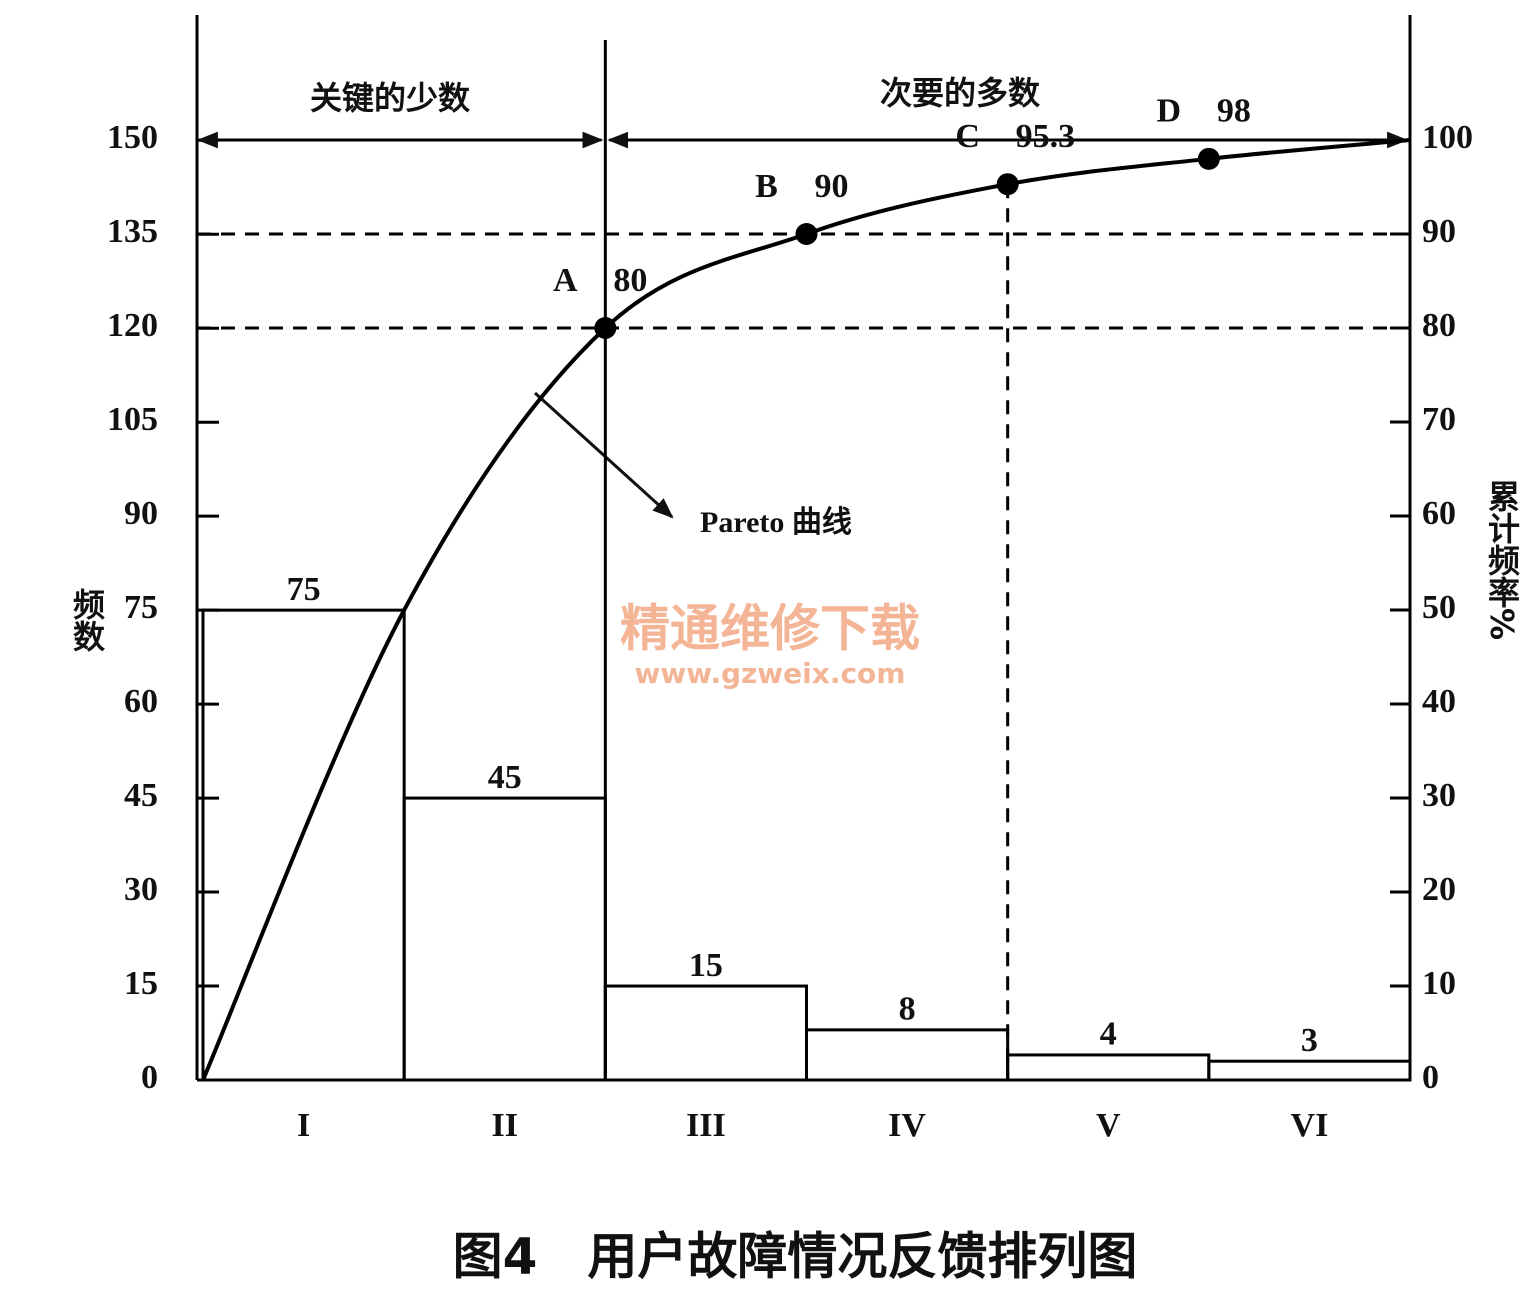 This screenshot has width=1538, height=1293. What do you see at coordinates (967, 136) in the screenshot?
I see `point-letter: C` at bounding box center [967, 136].